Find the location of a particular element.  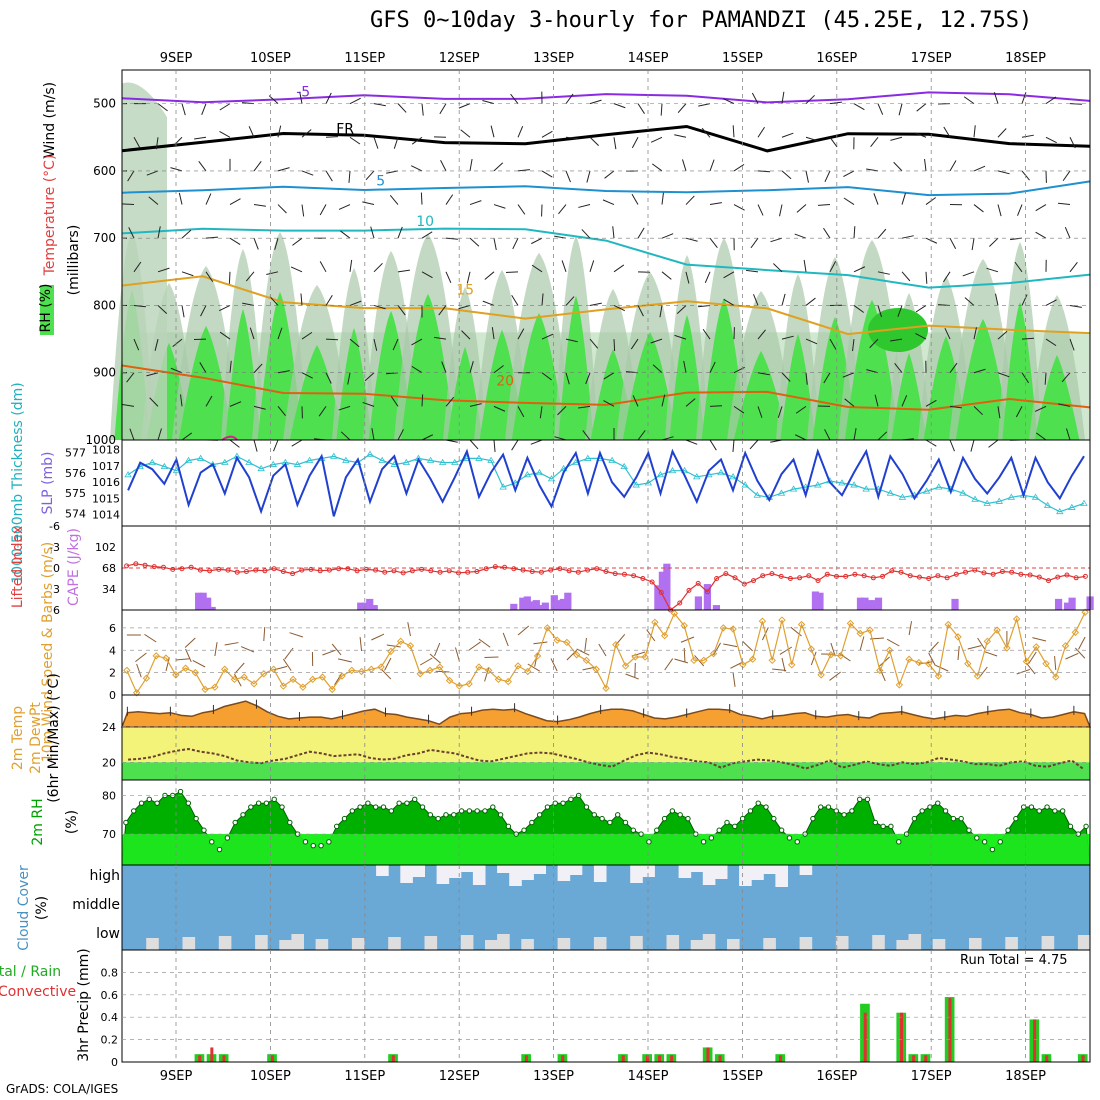

tick-label: 0.4 is located at coordinates (110, 1017).